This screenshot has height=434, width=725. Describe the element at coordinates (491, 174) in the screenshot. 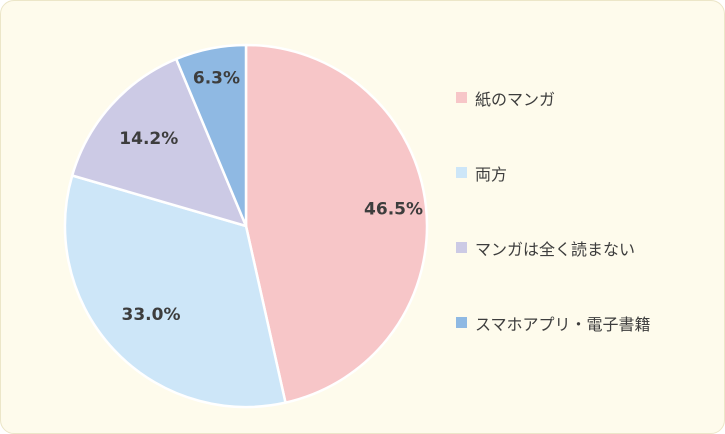

I see `legend-label-both: 両方` at that location.